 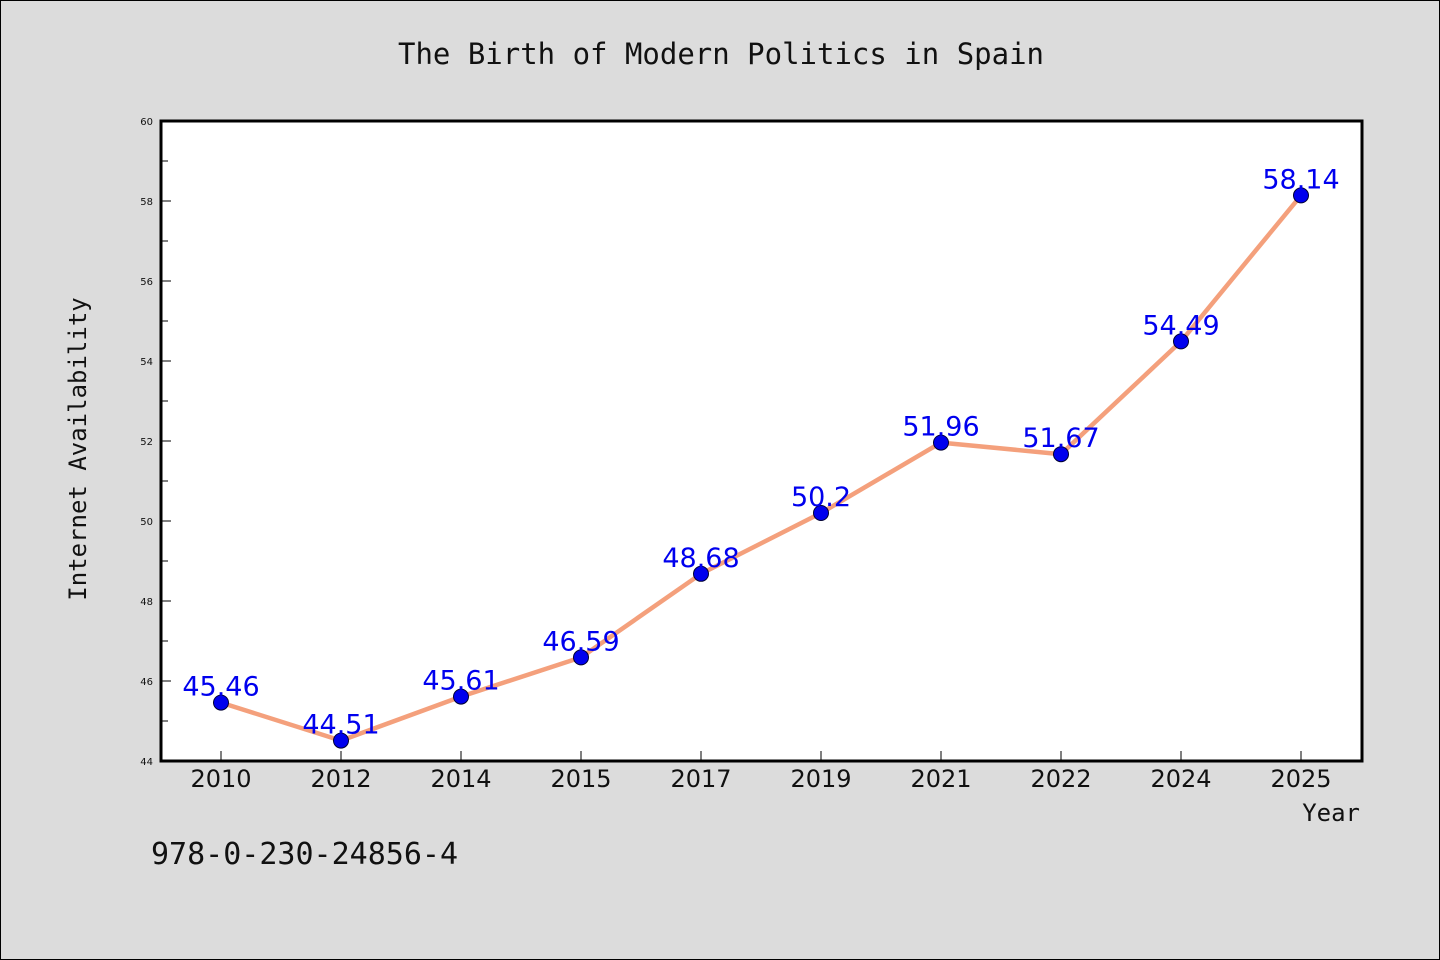 I want to click on y-tick-label: 50, so click(x=146, y=522).